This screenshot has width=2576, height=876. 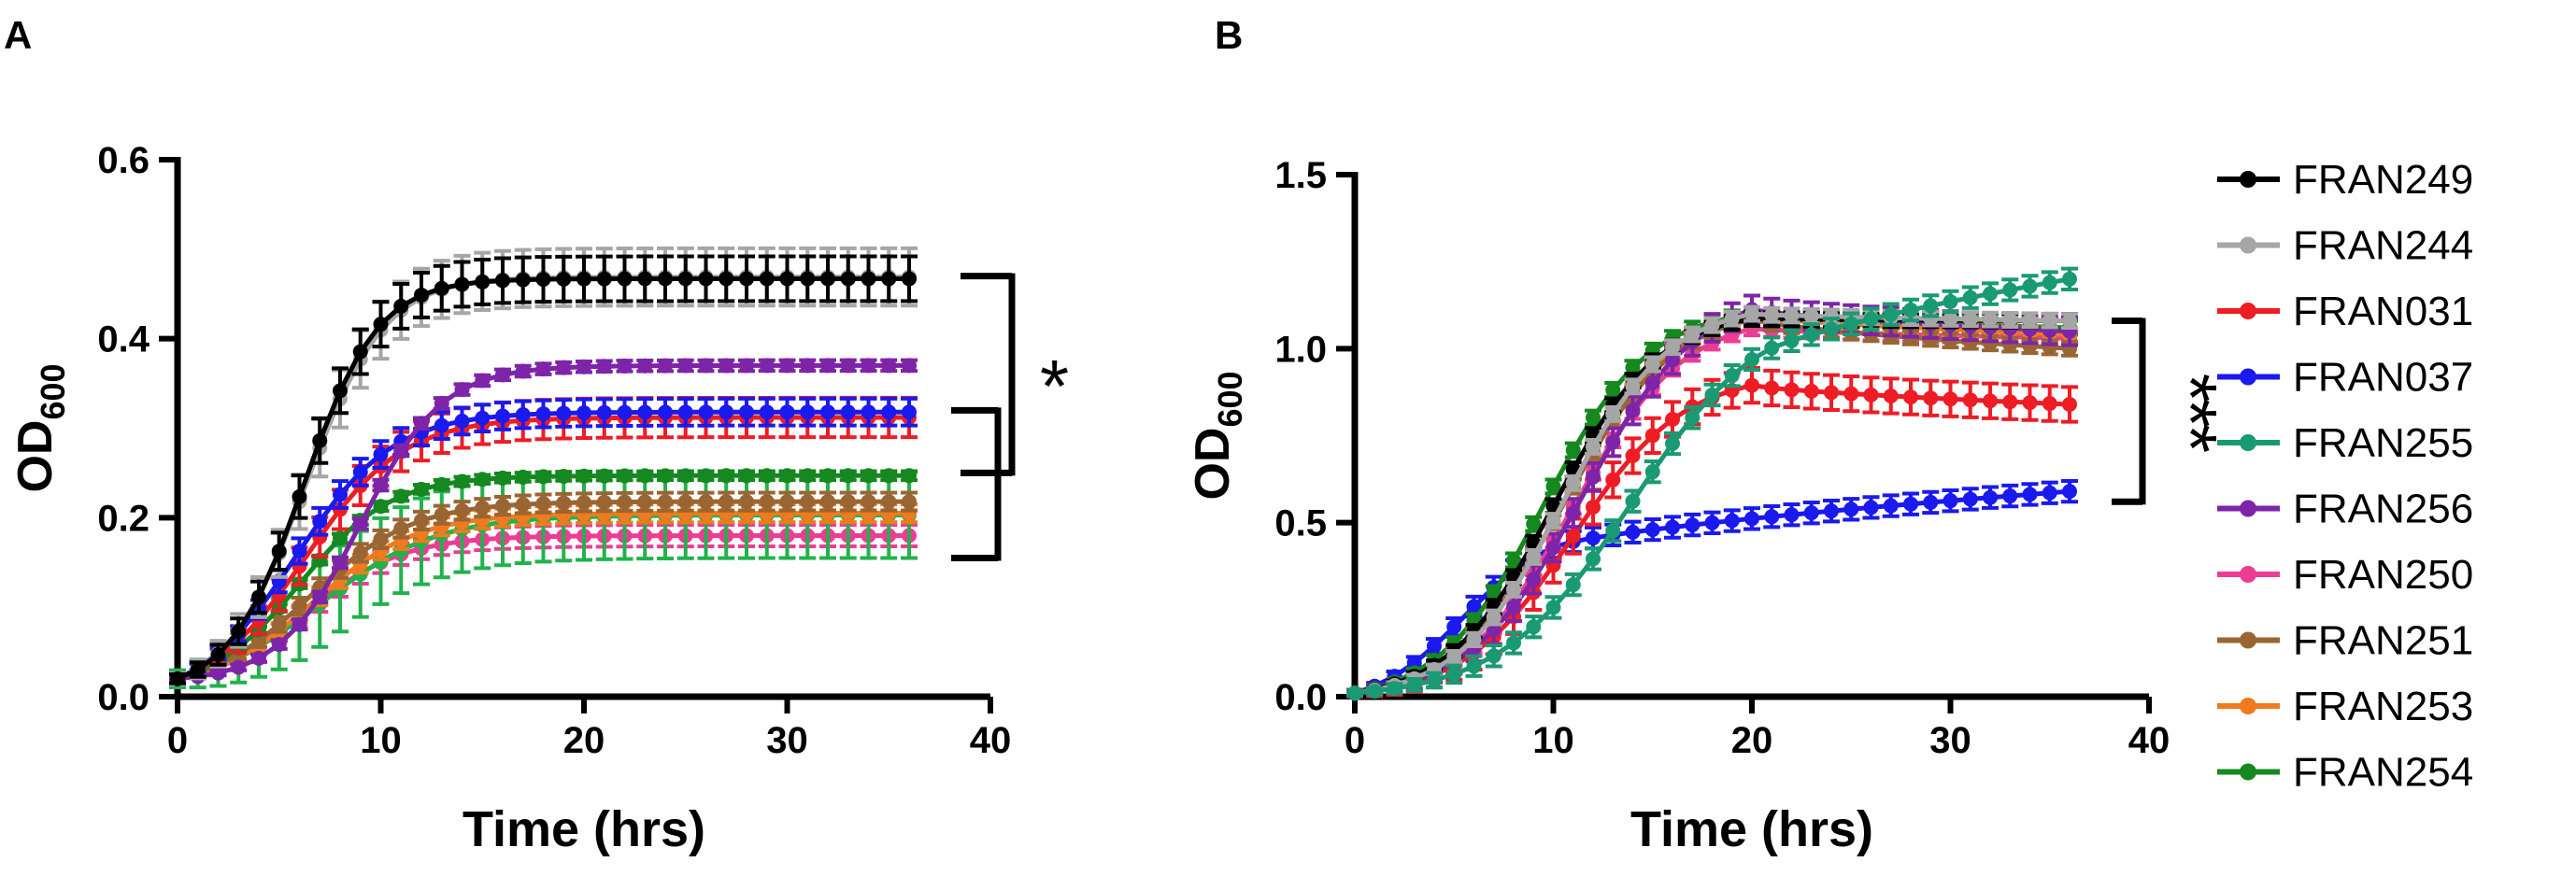 I want to click on legend-item-fran254: FRAN254, so click(x=2345, y=773).